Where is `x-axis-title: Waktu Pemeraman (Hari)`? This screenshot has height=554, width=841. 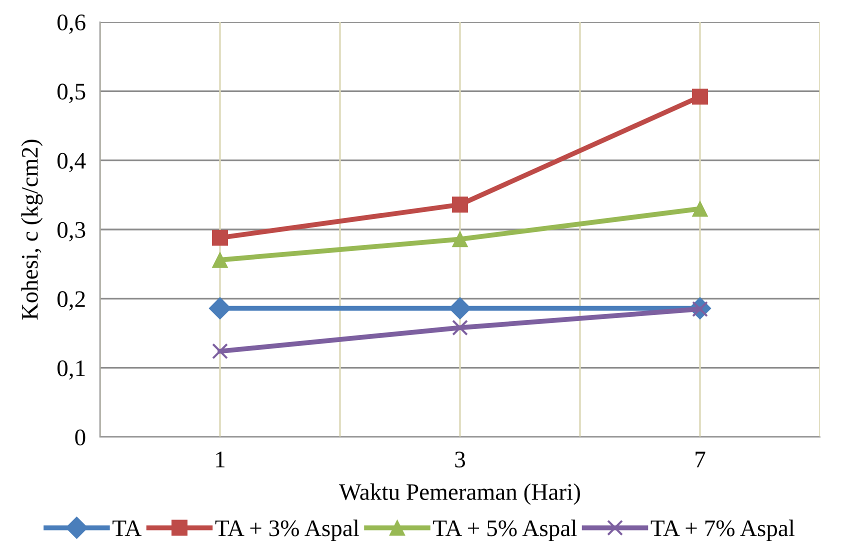 x-axis-title: Waktu Pemeraman (Hari) is located at coordinates (459, 494).